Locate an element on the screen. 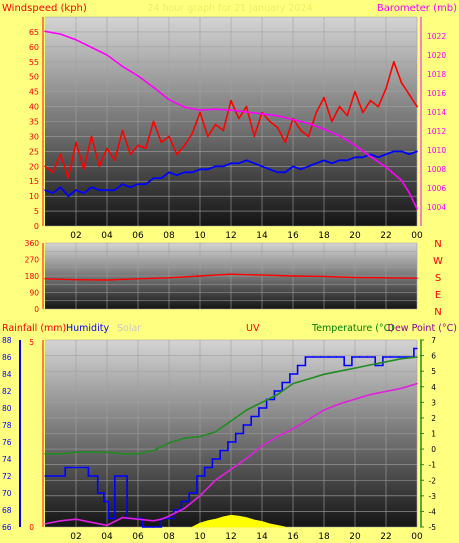  wind-x-tick: 14 is located at coordinates (262, 236).